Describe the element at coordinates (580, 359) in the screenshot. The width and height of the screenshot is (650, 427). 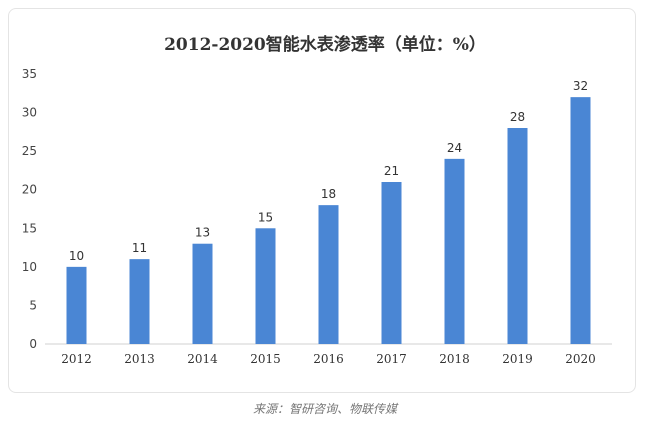
I see `x-tick-label: 2020` at that location.